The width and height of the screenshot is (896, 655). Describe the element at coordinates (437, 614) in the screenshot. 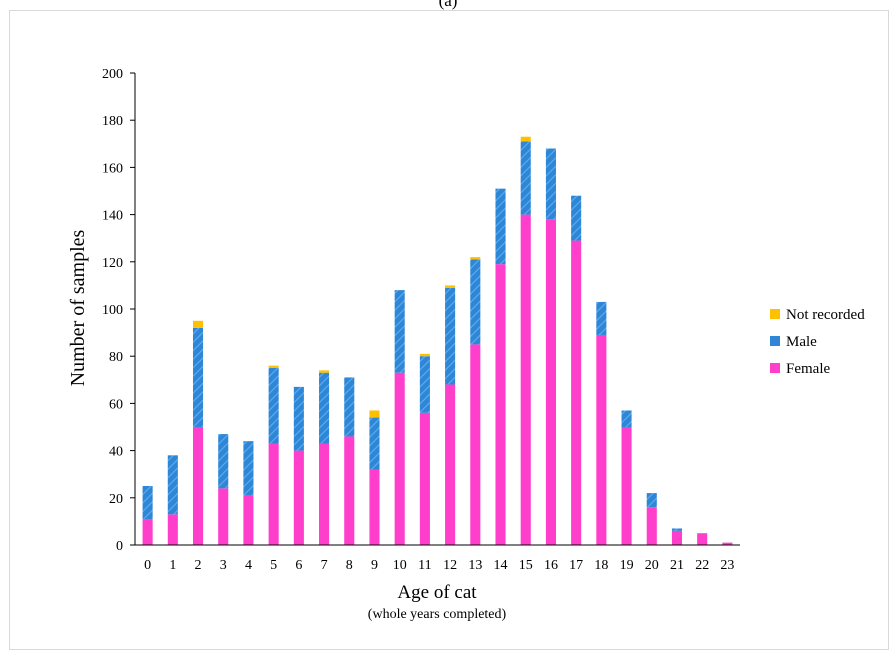

I see `x-axis-subtitle: (whole years completed)` at that location.